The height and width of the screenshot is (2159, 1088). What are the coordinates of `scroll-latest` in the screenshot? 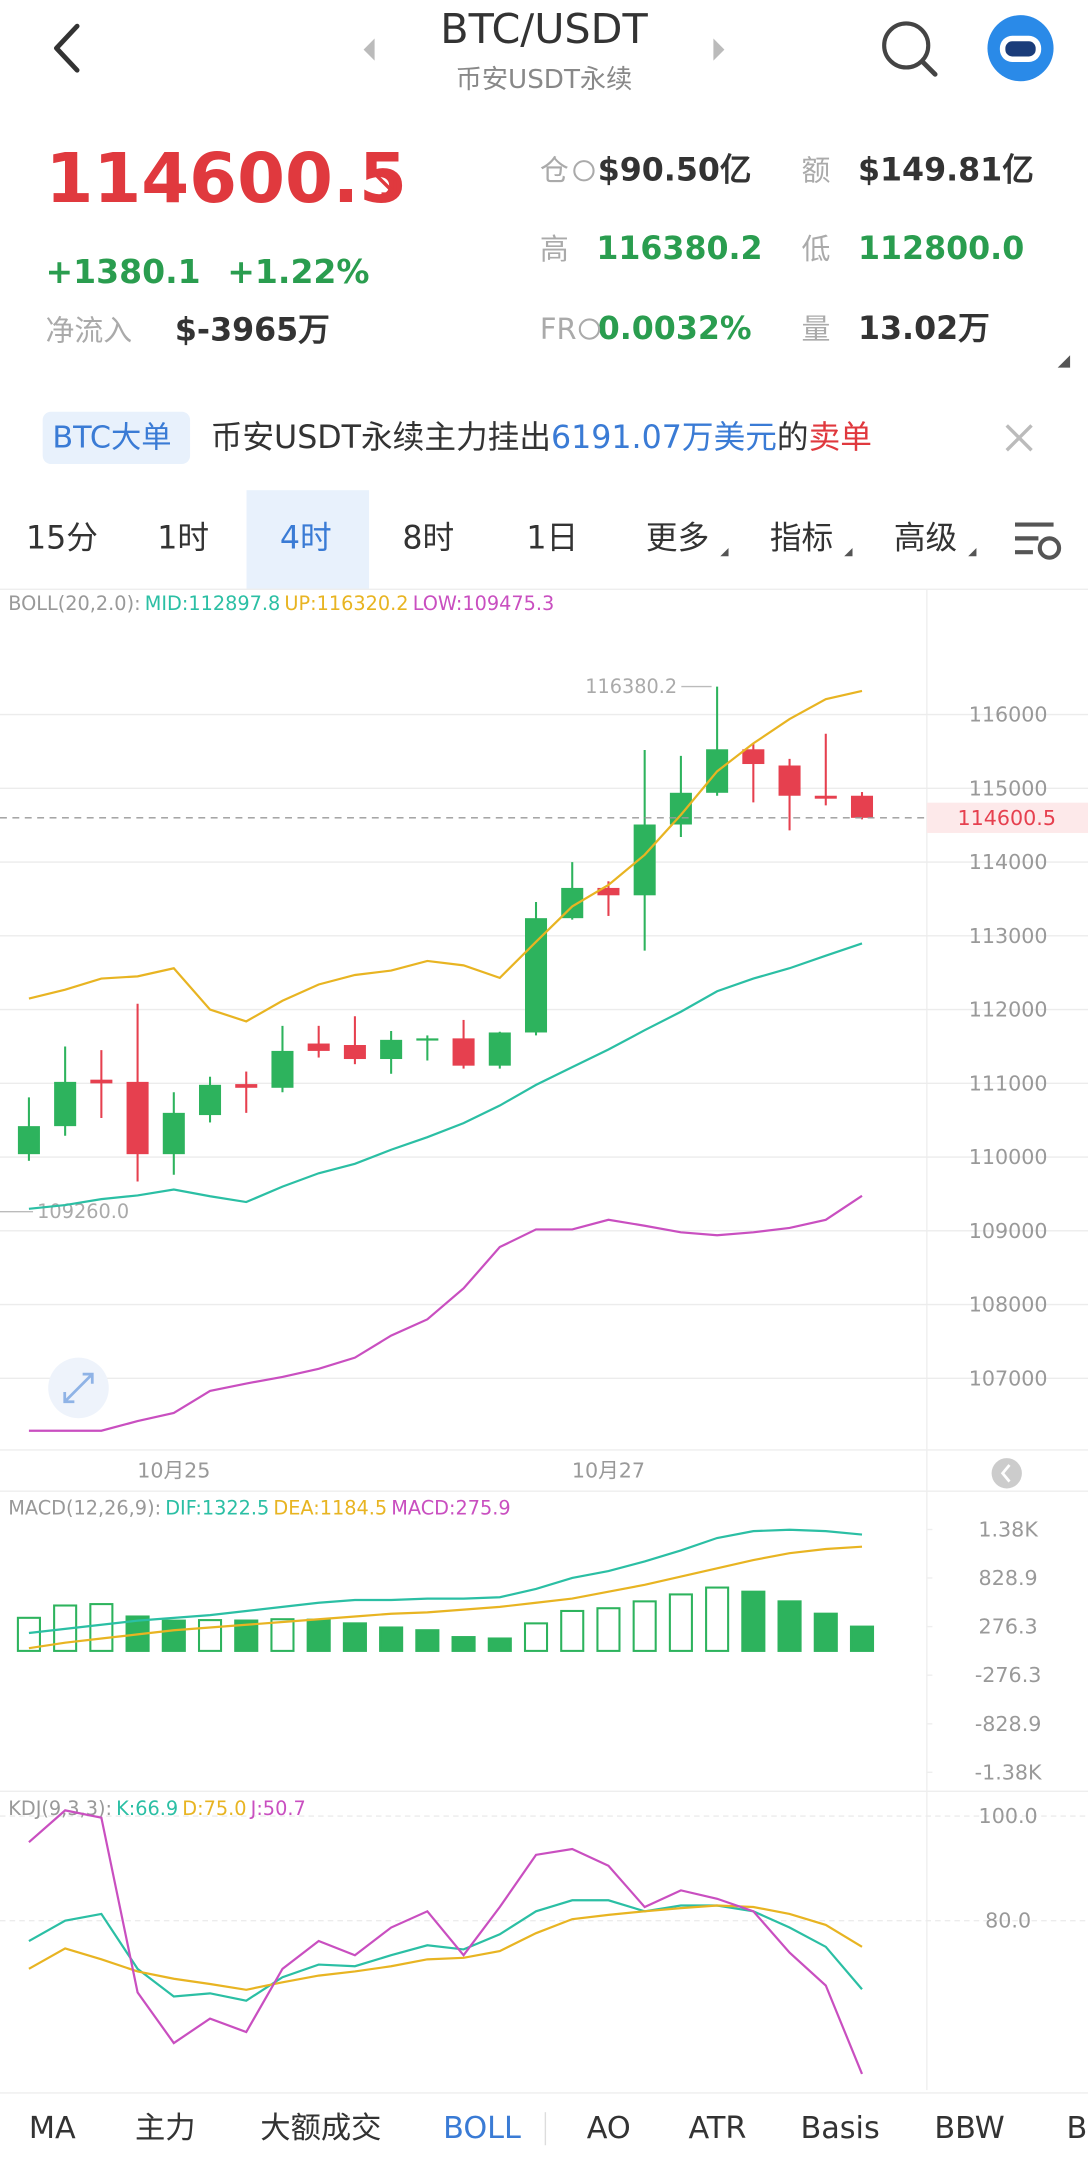 It's located at (1006, 1473).